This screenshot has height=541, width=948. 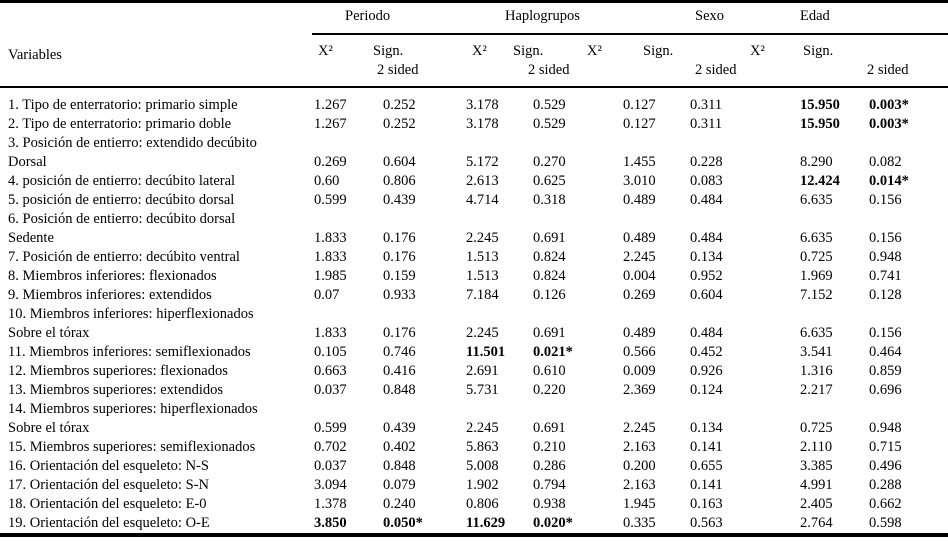 What do you see at coordinates (639, 428) in the screenshot?
I see `sexo-x2-value: 2.245` at bounding box center [639, 428].